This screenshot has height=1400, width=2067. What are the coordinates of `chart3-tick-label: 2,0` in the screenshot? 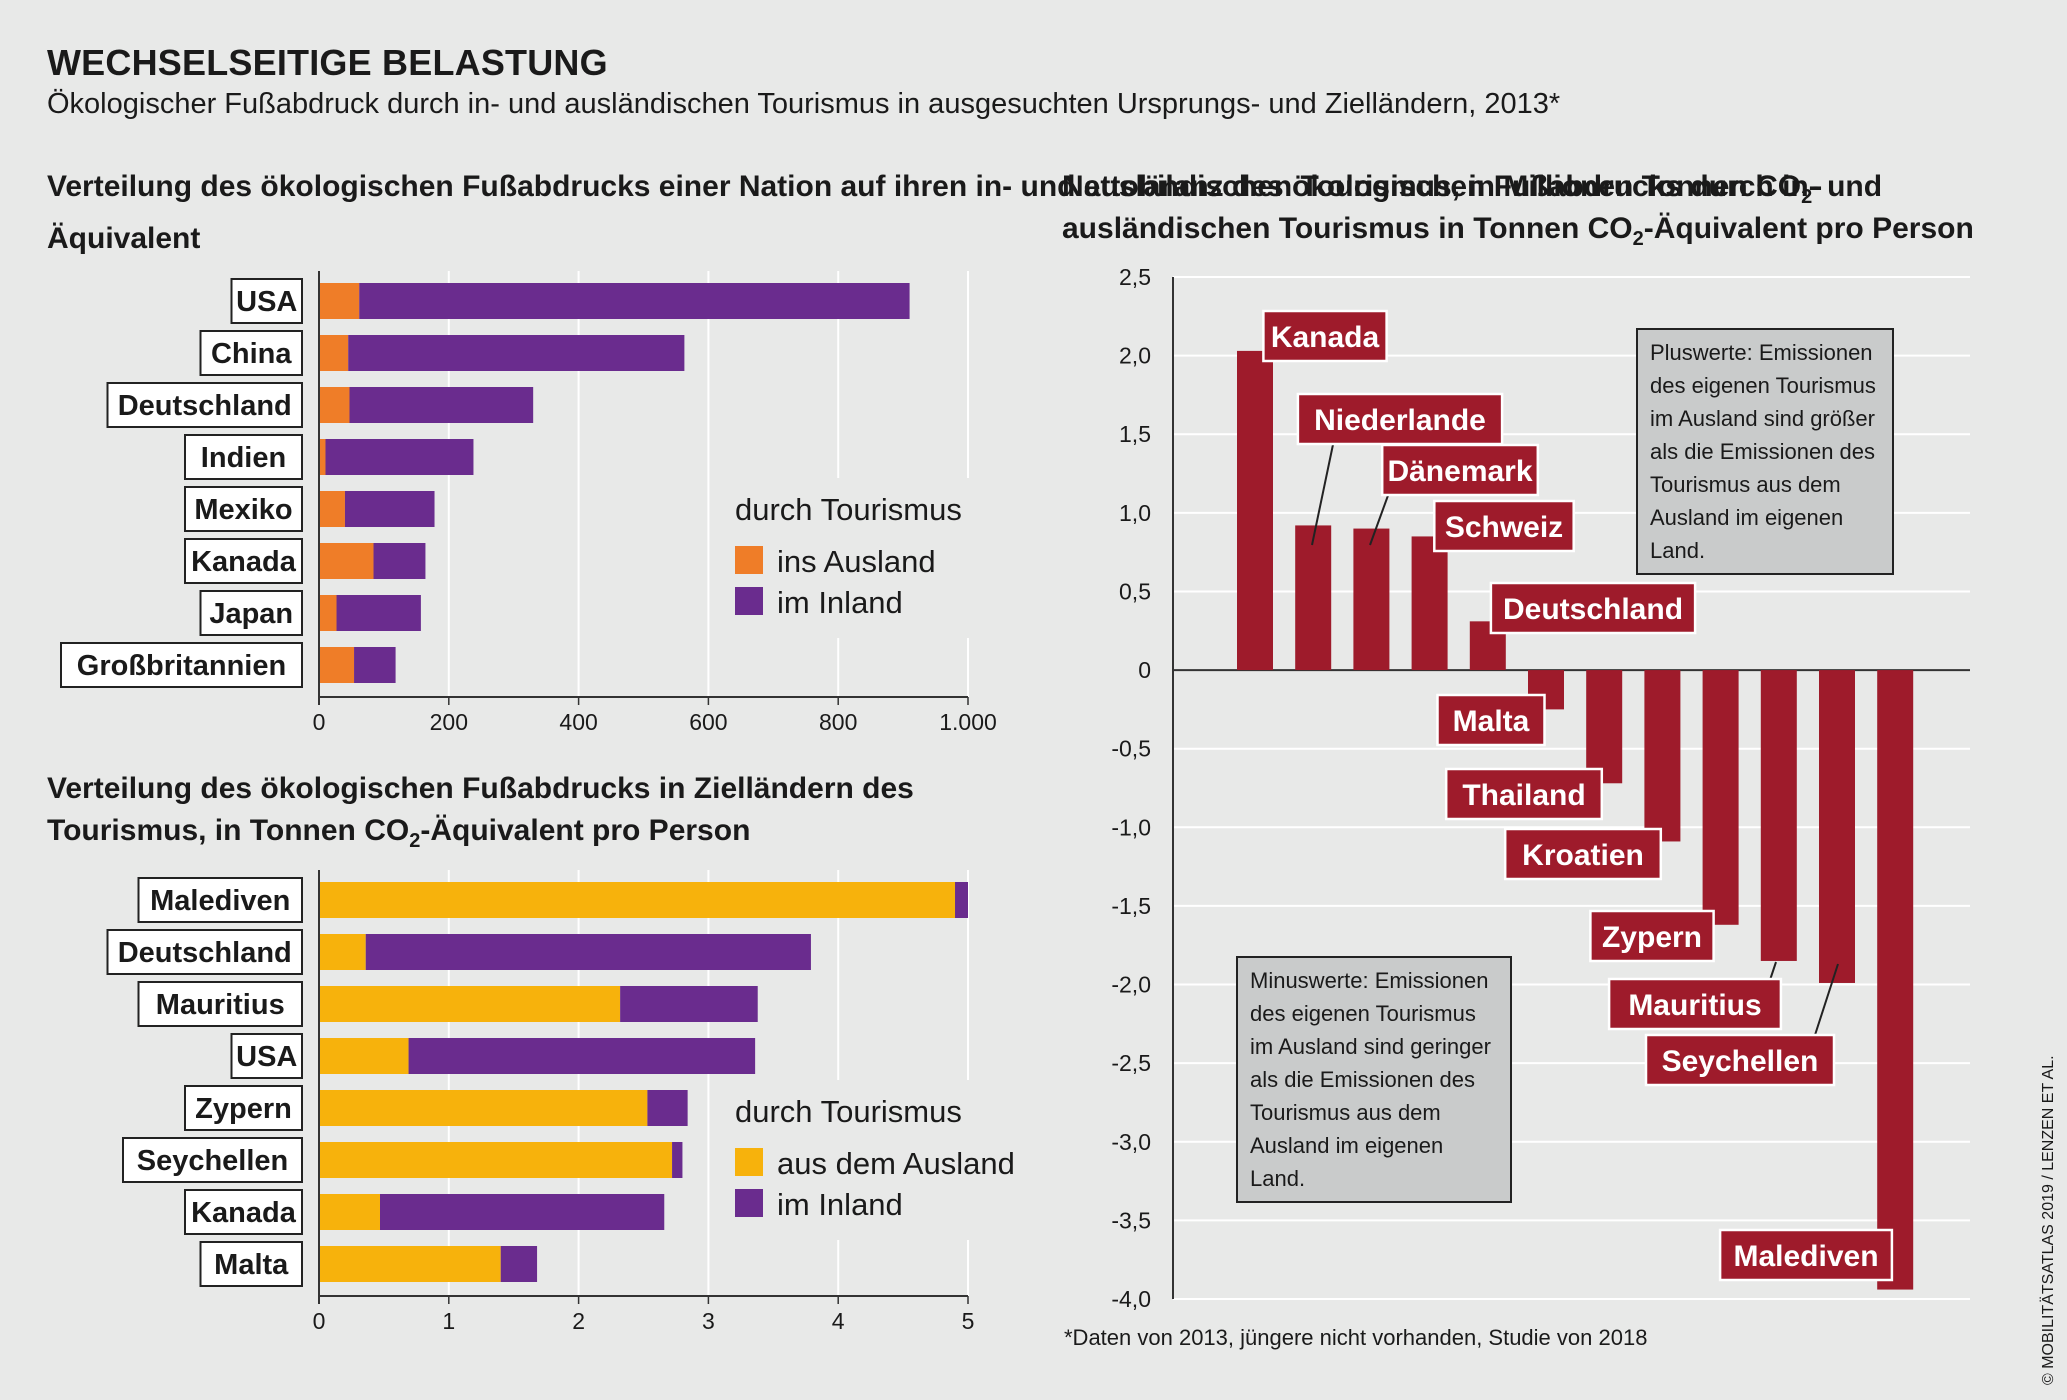 It's located at (1135, 356).